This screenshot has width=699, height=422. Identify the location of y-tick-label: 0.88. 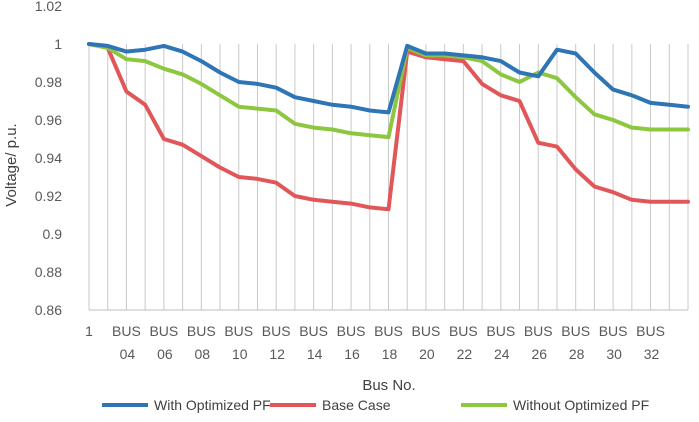
(48, 272).